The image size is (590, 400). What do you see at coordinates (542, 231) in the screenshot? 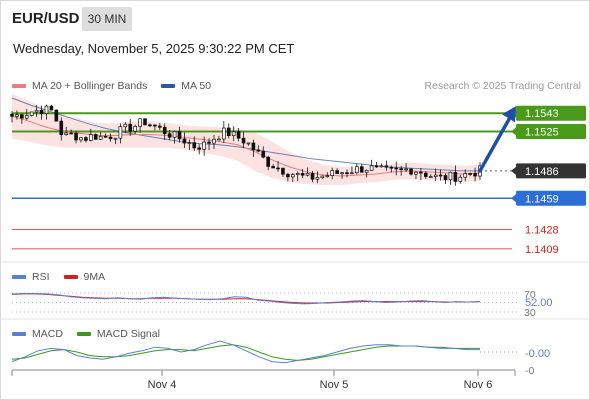
I see `level-label: 1.1428` at bounding box center [542, 231].